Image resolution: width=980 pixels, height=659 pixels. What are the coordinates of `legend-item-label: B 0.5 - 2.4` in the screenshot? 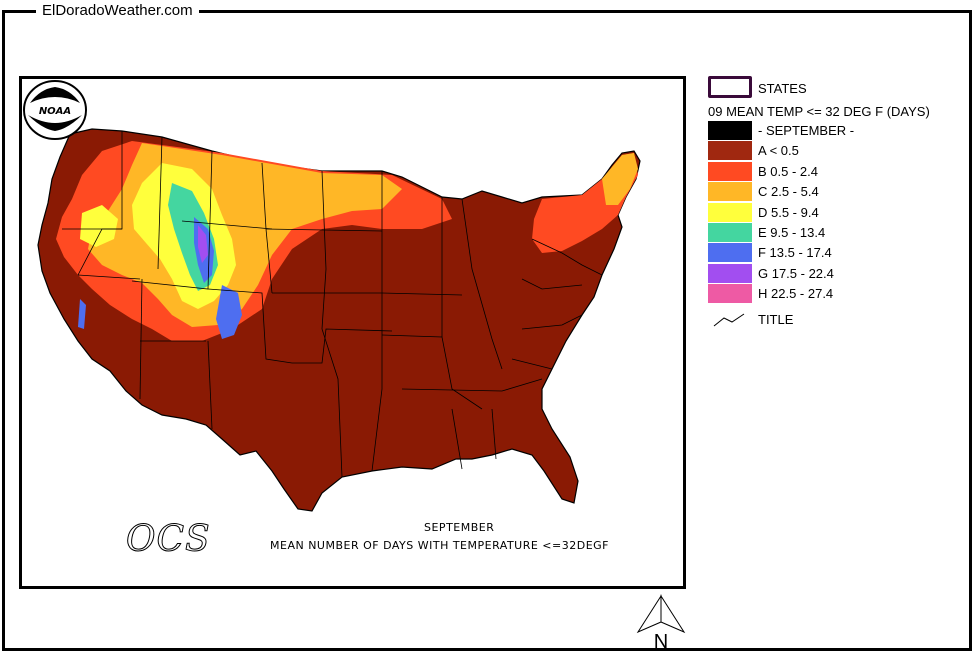 It's located at (788, 171).